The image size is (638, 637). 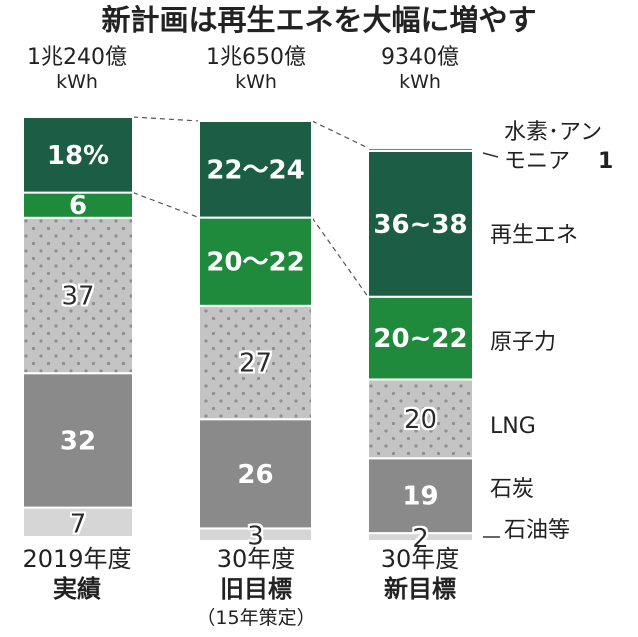 I want to click on category-label-oil: 石油等, so click(x=537, y=530).